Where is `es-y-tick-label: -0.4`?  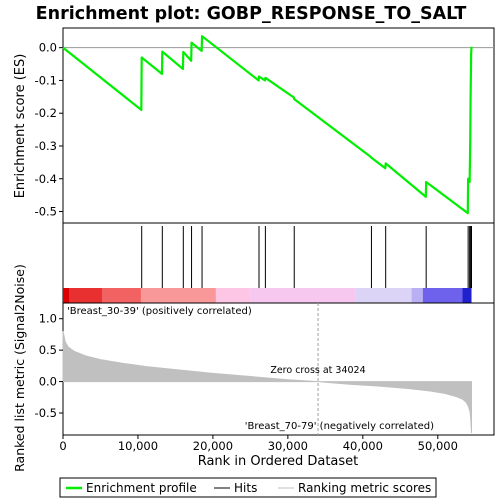
es-y-tick-label: -0.4 is located at coordinates (46, 179).